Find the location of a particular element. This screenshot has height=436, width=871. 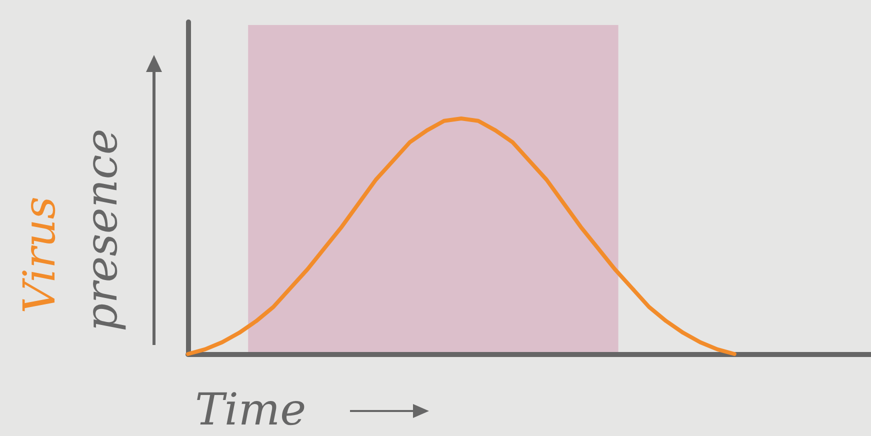

y-axis-title: presence is located at coordinates (102, 230).